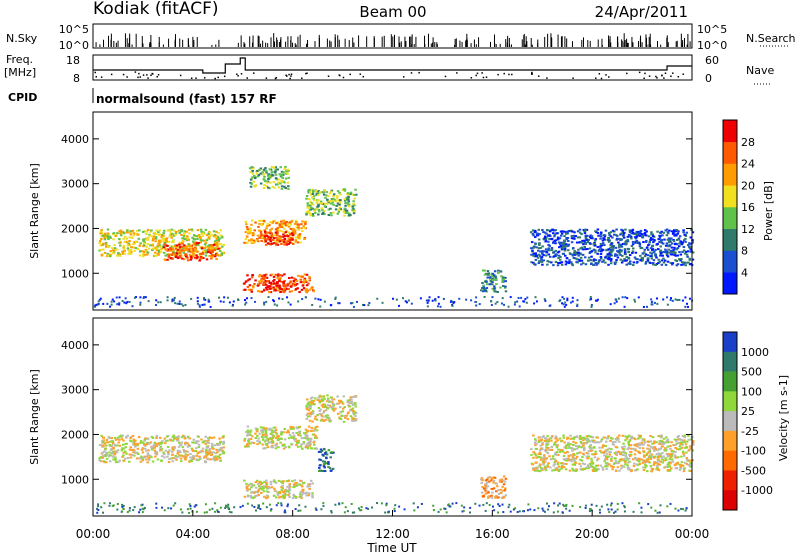 Image resolution: width=800 pixels, height=554 pixels. Describe the element at coordinates (748, 164) in the screenshot. I see `colorbar-tick-label: 24` at that location.